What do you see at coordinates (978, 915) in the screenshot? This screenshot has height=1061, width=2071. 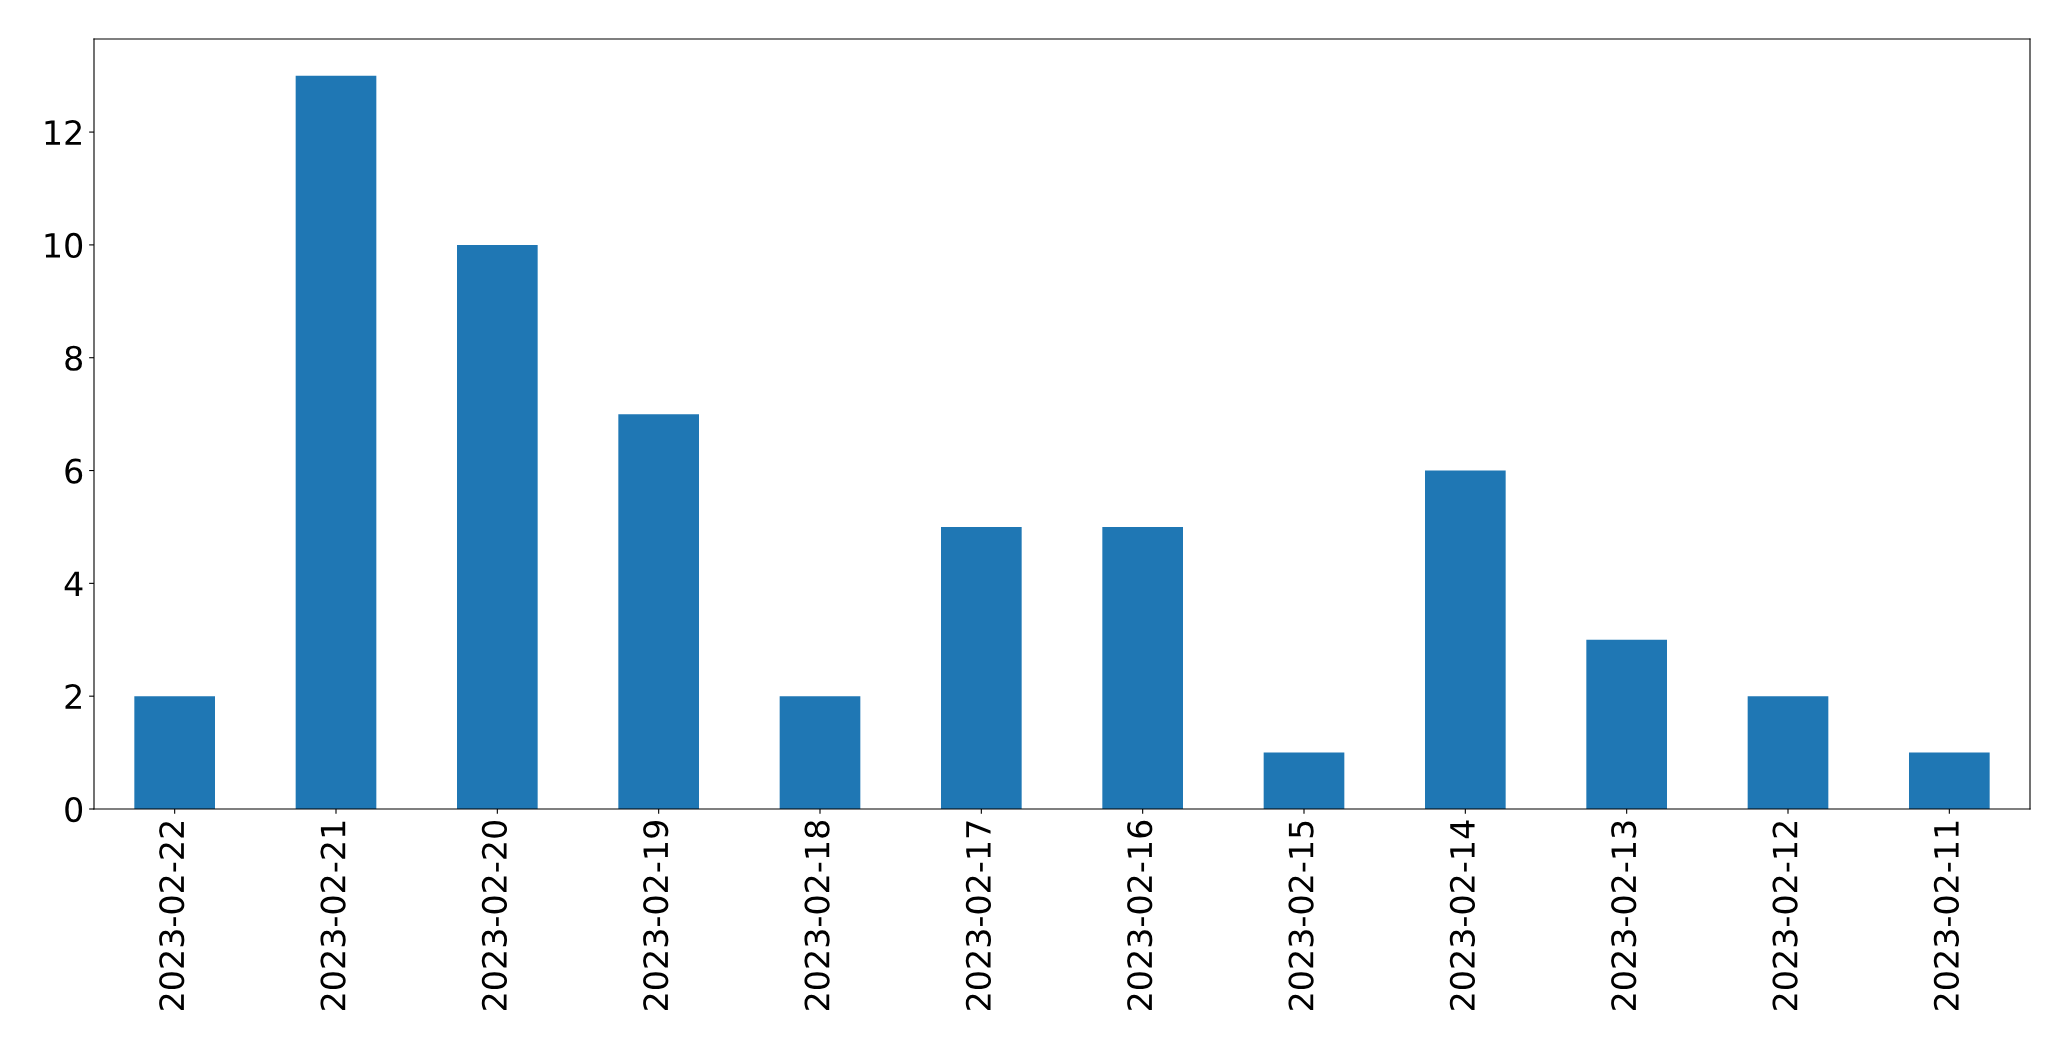 I see `x-tick-label: 2023-02-17` at bounding box center [978, 915].